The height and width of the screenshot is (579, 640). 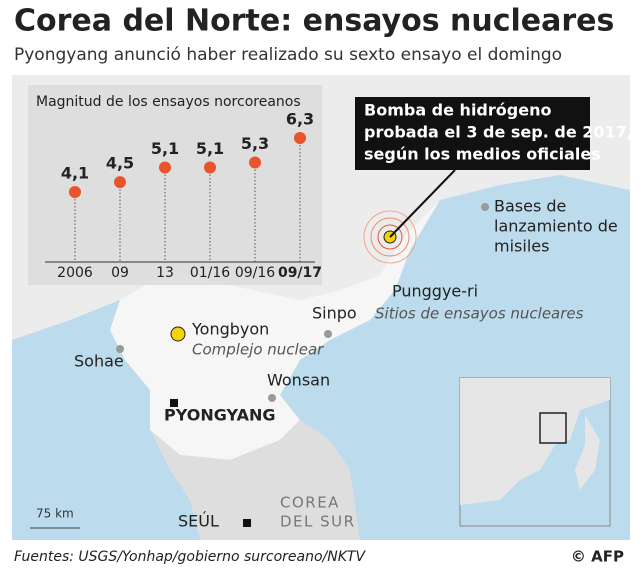 What do you see at coordinates (178, 334) in the screenshot?
I see `nuclear-icon` at bounding box center [178, 334].